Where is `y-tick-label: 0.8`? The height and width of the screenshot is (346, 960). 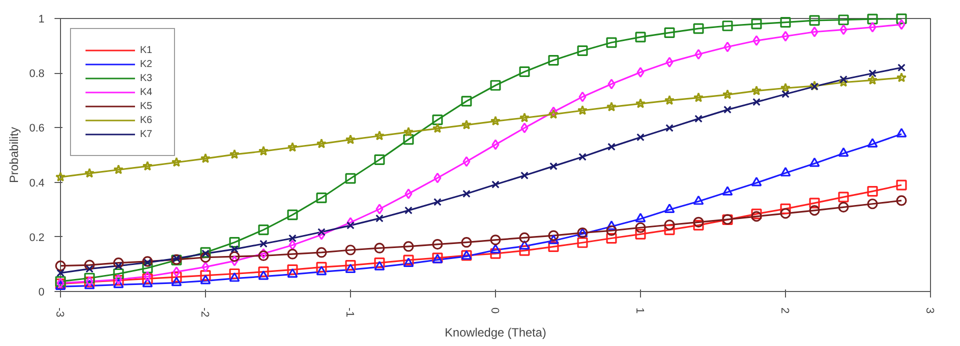
y-tick-label: 0.8 is located at coordinates (37, 74).